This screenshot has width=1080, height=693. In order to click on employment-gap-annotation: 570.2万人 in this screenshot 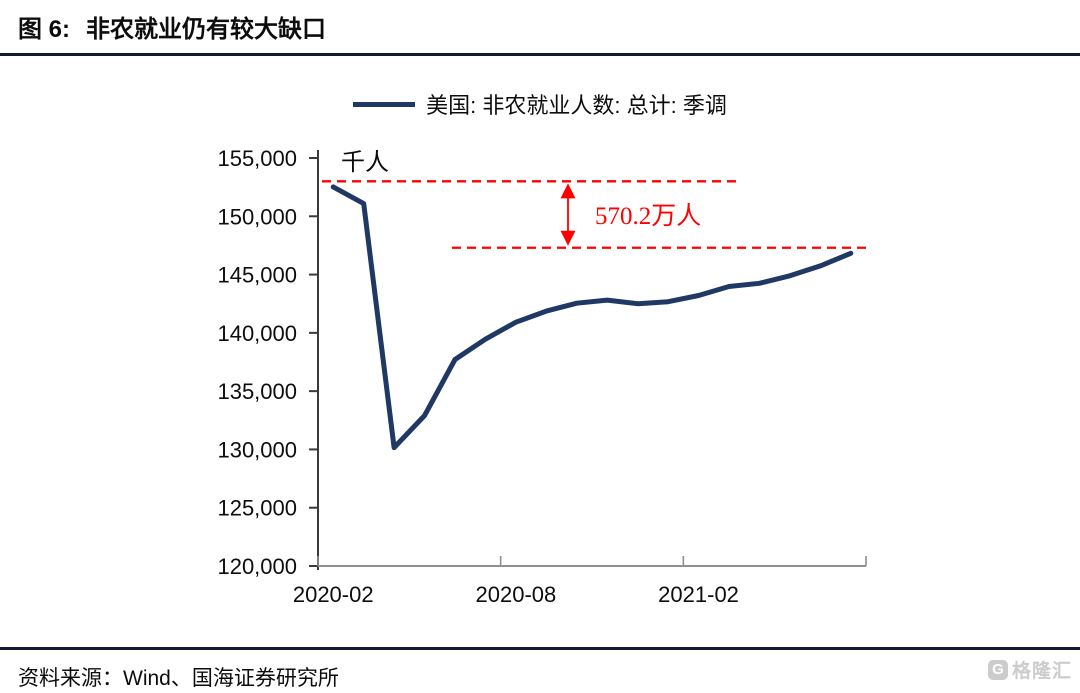, I will do `click(648, 216)`.